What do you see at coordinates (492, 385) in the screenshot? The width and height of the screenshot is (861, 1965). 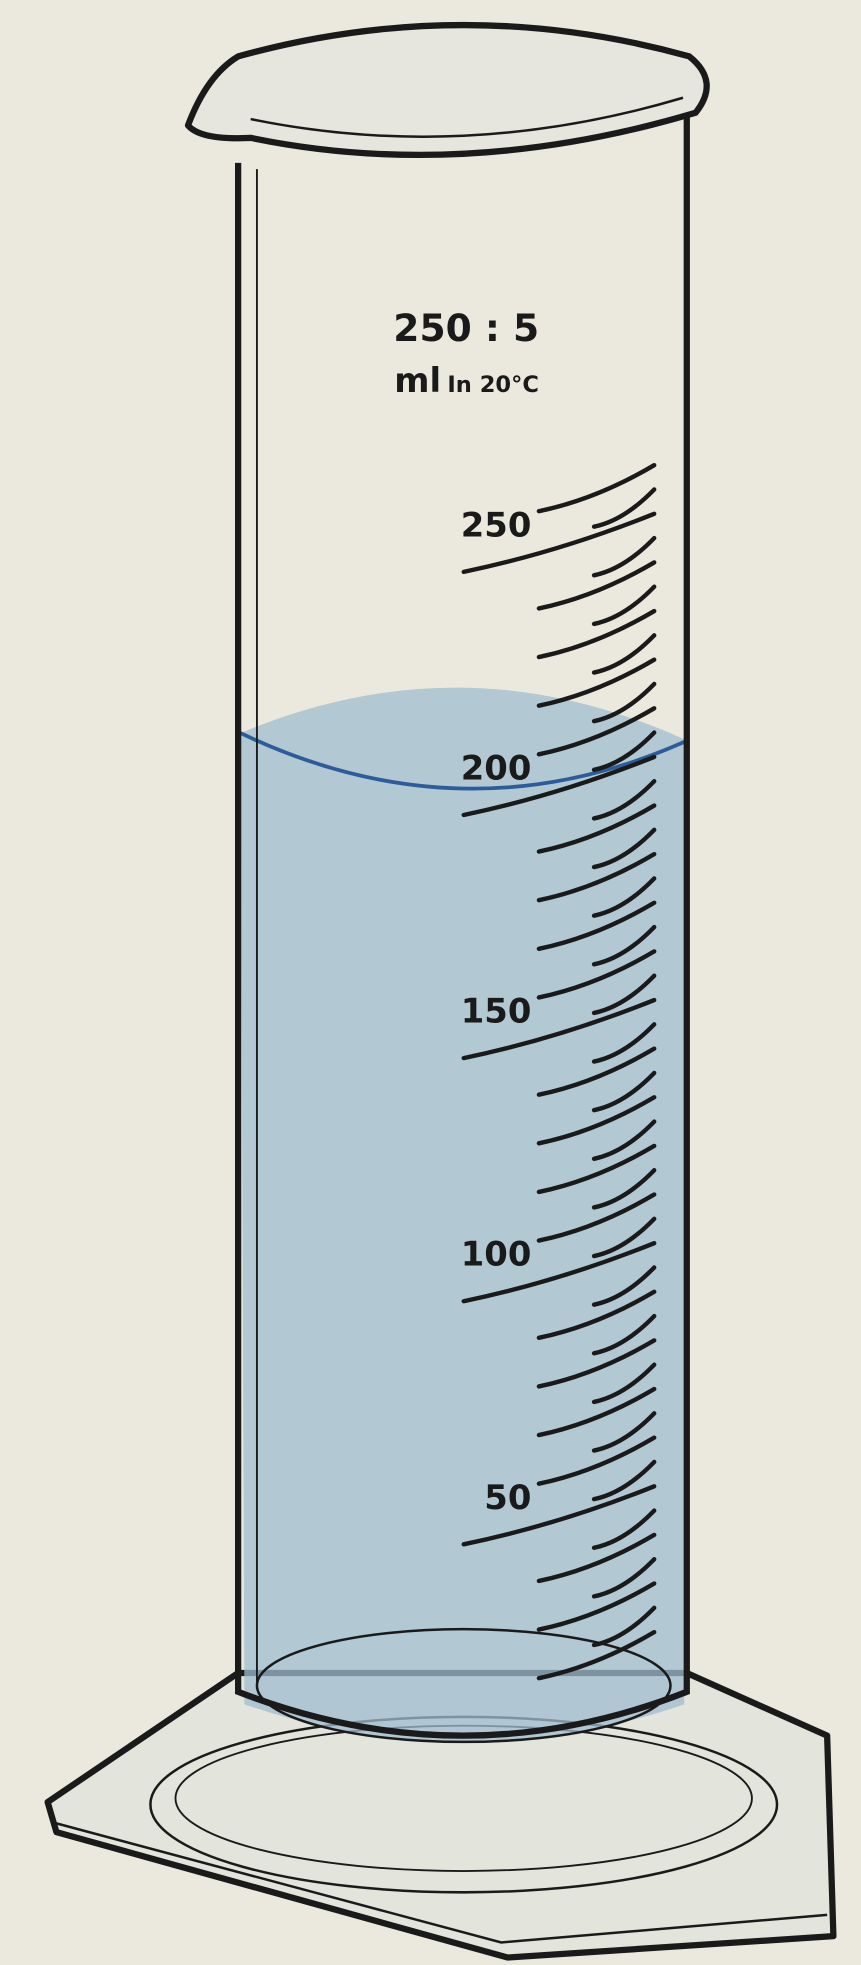 I see `calibration: In 20°C` at bounding box center [492, 385].